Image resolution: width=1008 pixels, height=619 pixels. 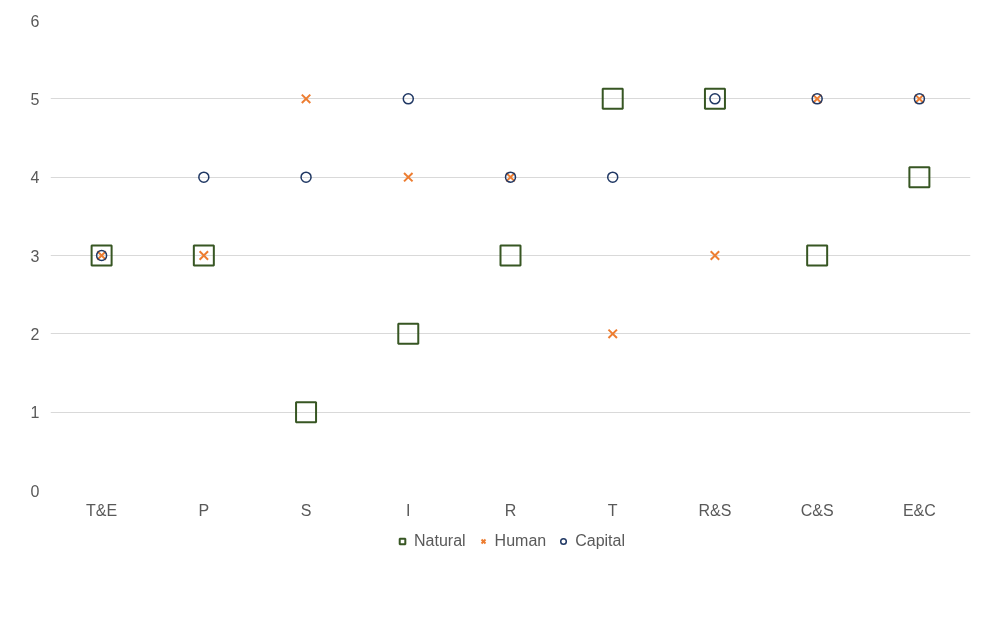 What do you see at coordinates (35, 21) in the screenshot?
I see `y-tick-label: 6` at bounding box center [35, 21].